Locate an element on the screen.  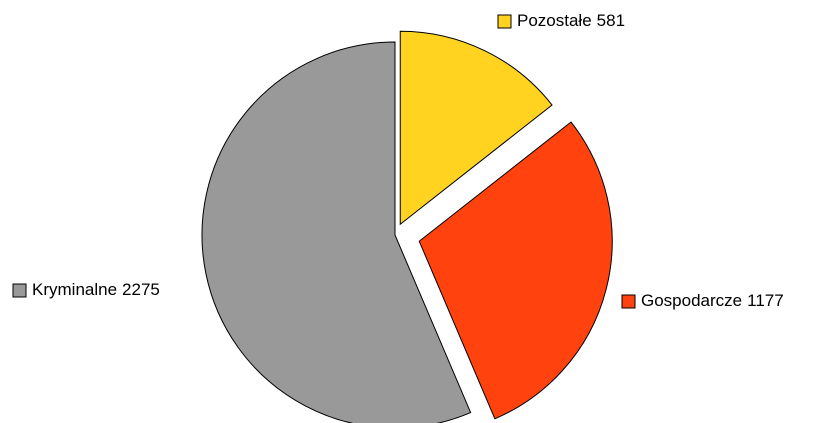
slice-label: Gospodarcze 1177 is located at coordinates (712, 300).